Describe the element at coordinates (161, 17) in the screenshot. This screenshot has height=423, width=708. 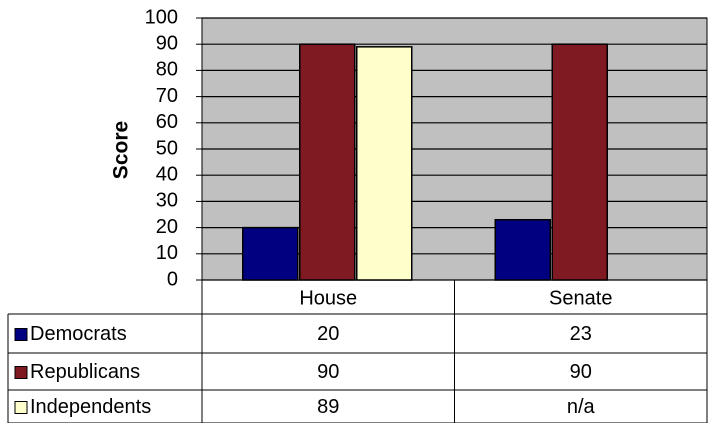
I see `y-tick-label: 100` at that location.